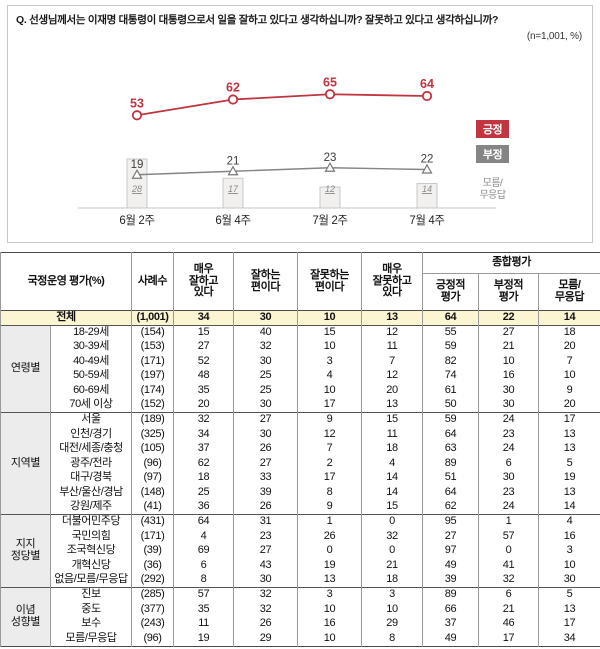 The image size is (600, 649). What do you see at coordinates (203, 507) in the screenshot?
I see `row-value: 36` at bounding box center [203, 507].